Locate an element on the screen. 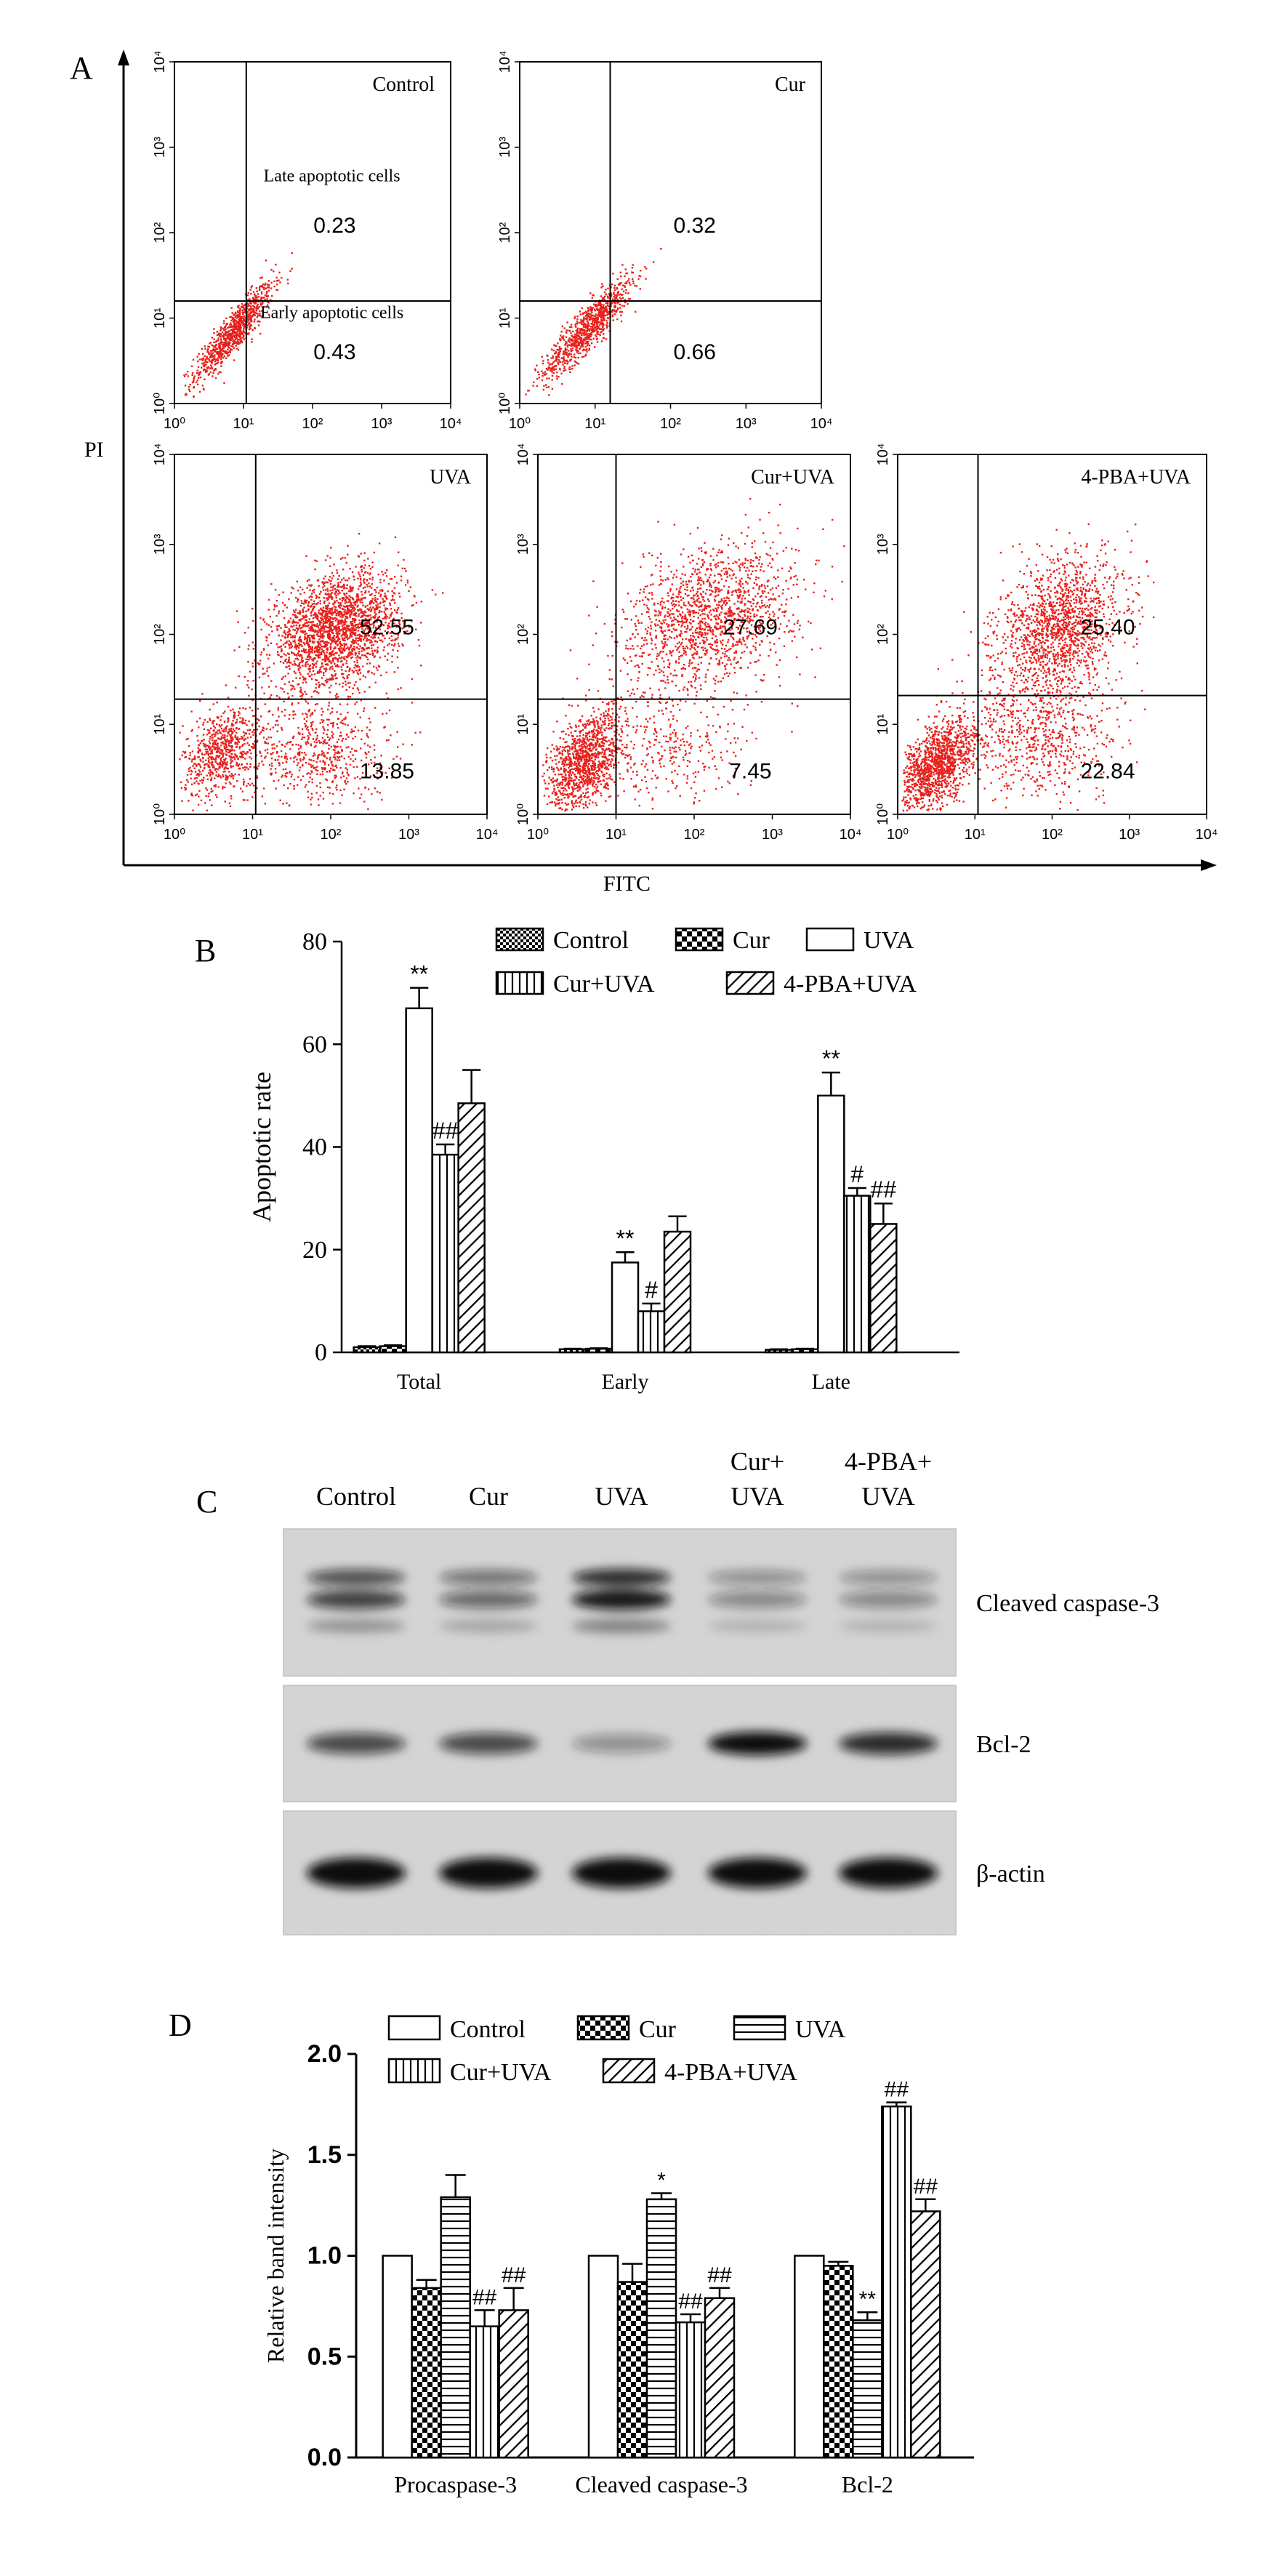 This screenshot has width=1288, height=2576. outer-x-arrow is located at coordinates (1209, 865).